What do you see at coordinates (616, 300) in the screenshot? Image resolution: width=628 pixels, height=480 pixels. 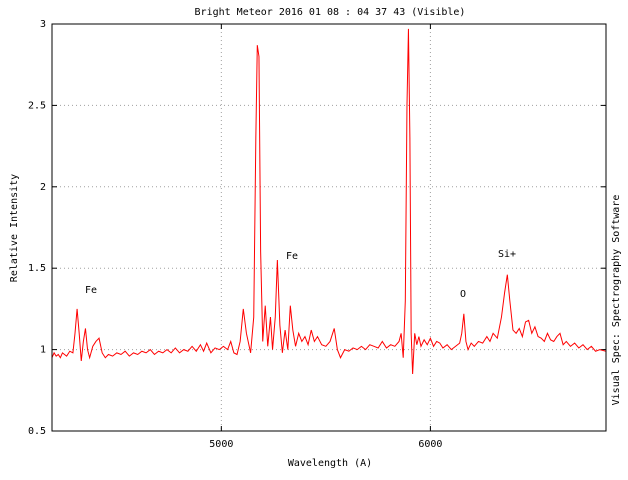 I see `side-text: Visual Spec: Spectrography Software` at bounding box center [616, 300].